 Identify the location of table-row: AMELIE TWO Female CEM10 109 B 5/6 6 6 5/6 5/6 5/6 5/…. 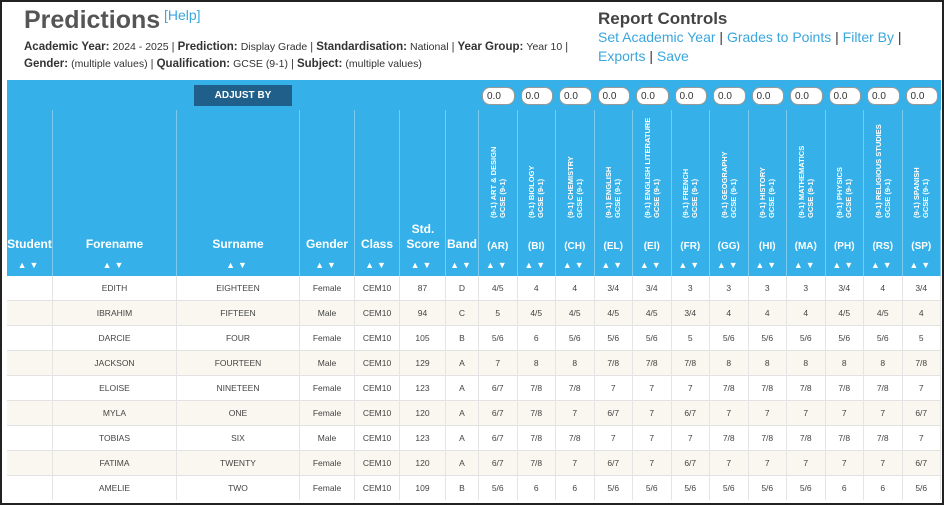
(474, 488).